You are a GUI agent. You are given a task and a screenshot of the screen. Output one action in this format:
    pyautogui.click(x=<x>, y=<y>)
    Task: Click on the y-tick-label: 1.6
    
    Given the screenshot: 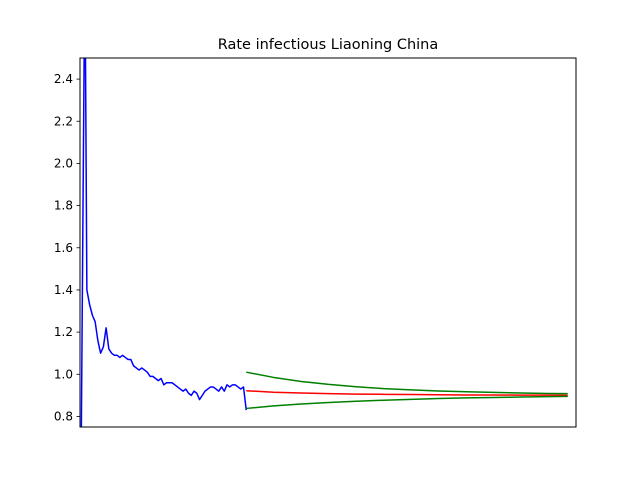 What is the action you would take?
    pyautogui.click(x=63, y=248)
    